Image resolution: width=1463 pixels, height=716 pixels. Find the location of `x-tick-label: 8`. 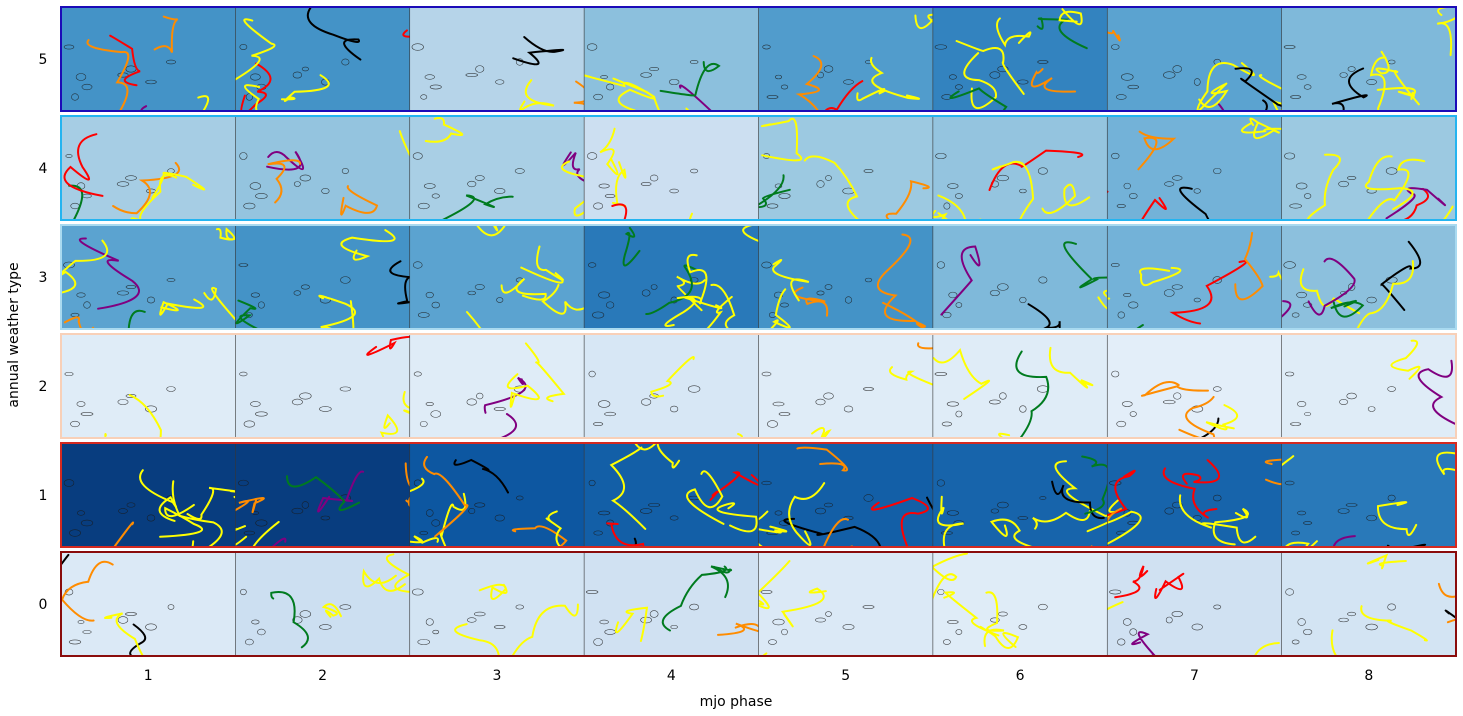

x-tick-label: 8 is located at coordinates (1368, 676).